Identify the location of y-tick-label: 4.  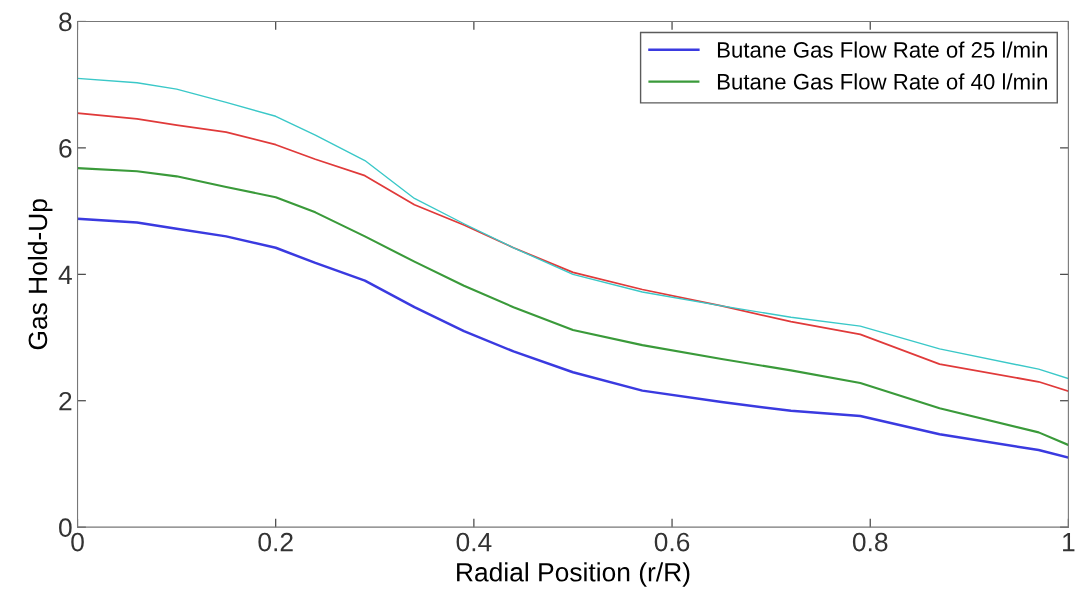
(65, 274).